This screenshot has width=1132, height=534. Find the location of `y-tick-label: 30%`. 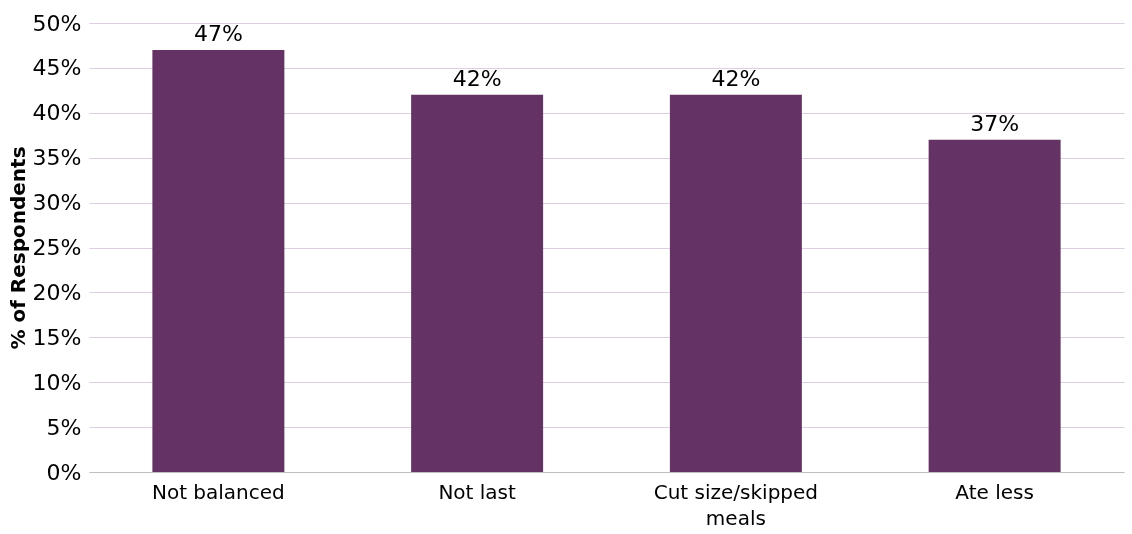

y-tick-label: 30% is located at coordinates (57, 203).